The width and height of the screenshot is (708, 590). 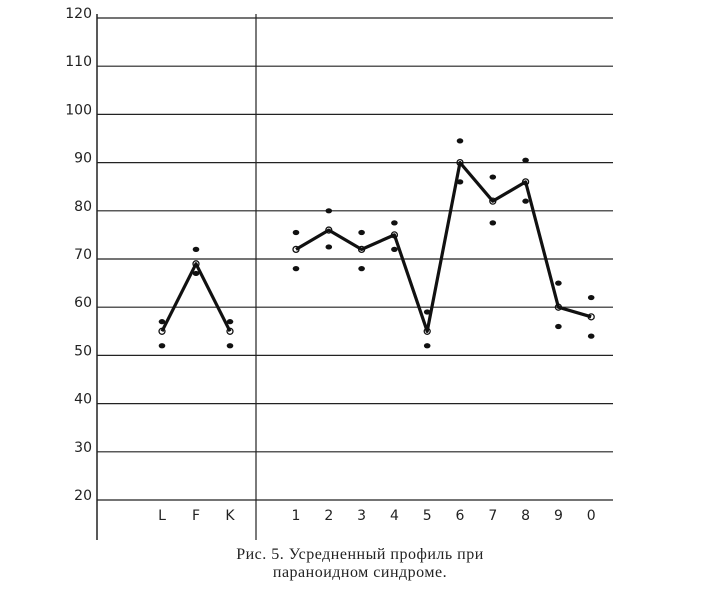 I want to click on x-tick-label: 2, so click(x=328, y=516).